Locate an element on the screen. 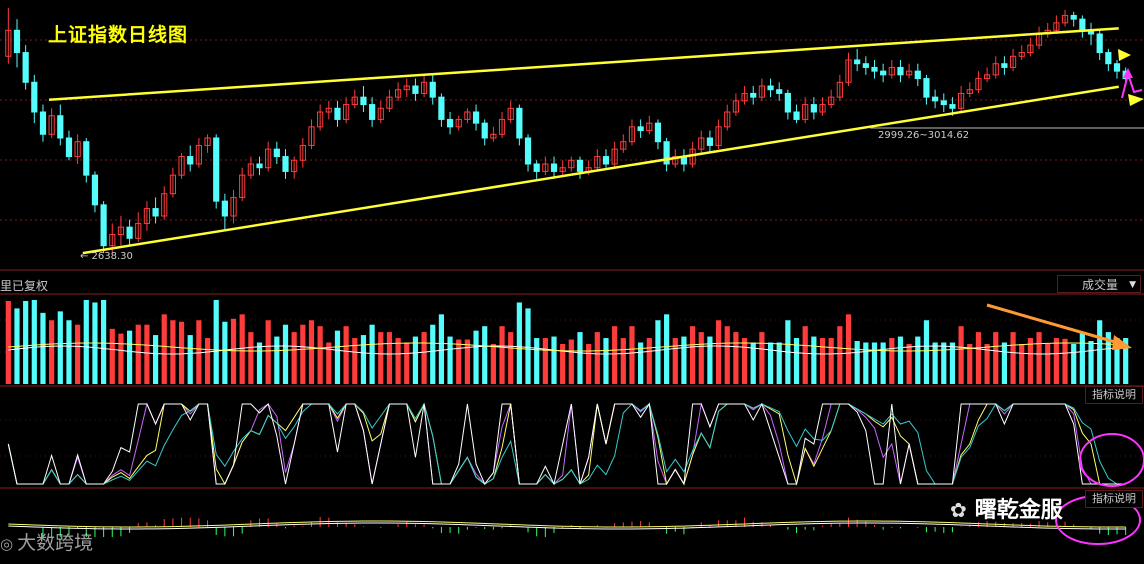  trendline-upper is located at coordinates (583, 64).